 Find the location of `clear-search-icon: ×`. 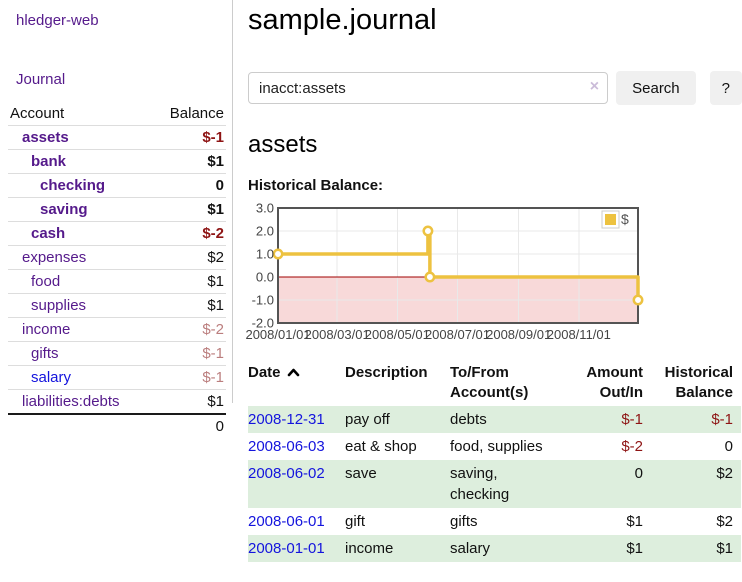

clear-search-icon: × is located at coordinates (594, 86).